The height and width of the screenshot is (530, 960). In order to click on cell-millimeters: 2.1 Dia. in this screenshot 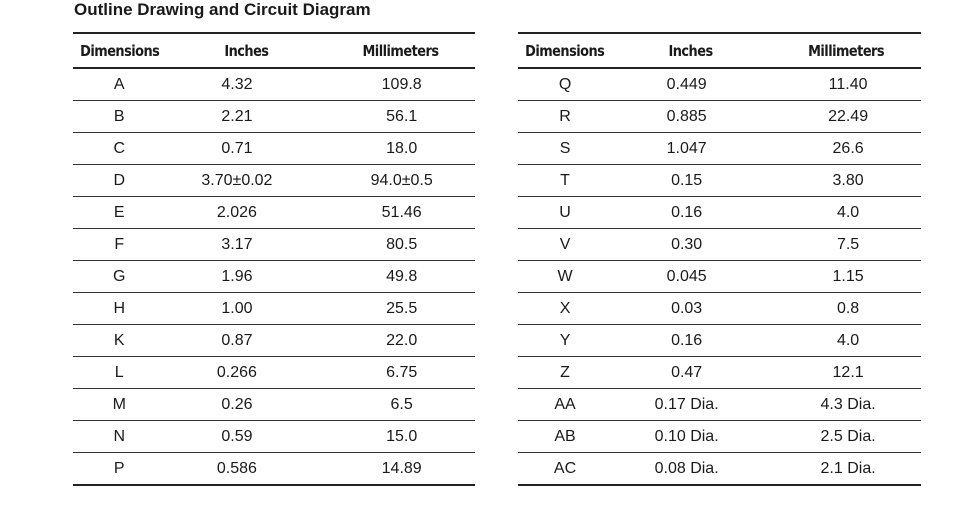, I will do `click(848, 468)`.